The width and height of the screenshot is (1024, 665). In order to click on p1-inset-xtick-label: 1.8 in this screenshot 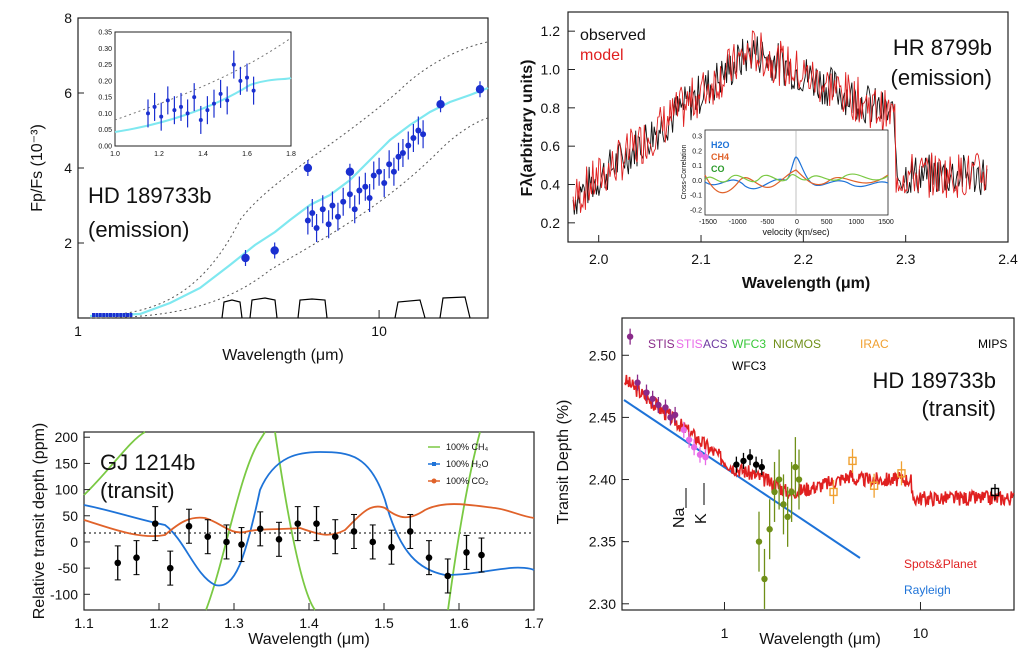, I will do `click(291, 154)`.